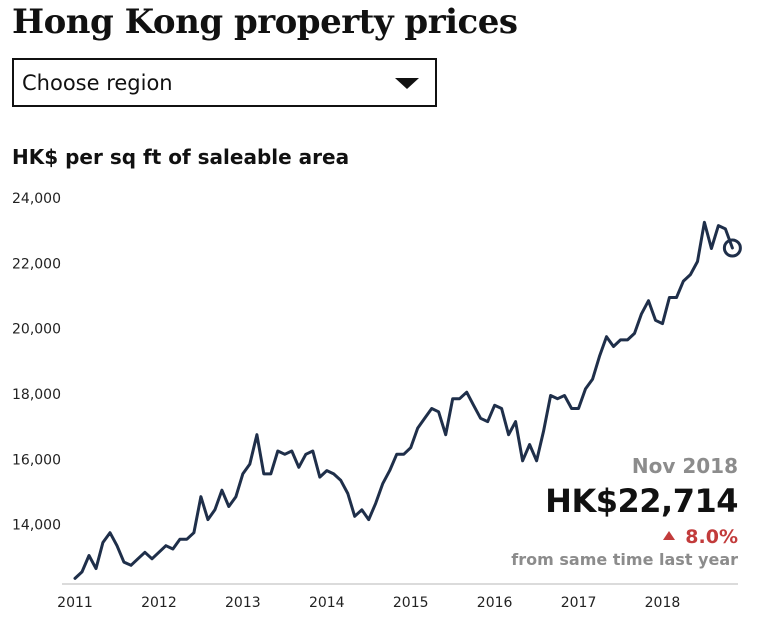 The width and height of the screenshot is (764, 617). Describe the element at coordinates (36, 460) in the screenshot. I see `y-tick-label: 16,000` at that location.